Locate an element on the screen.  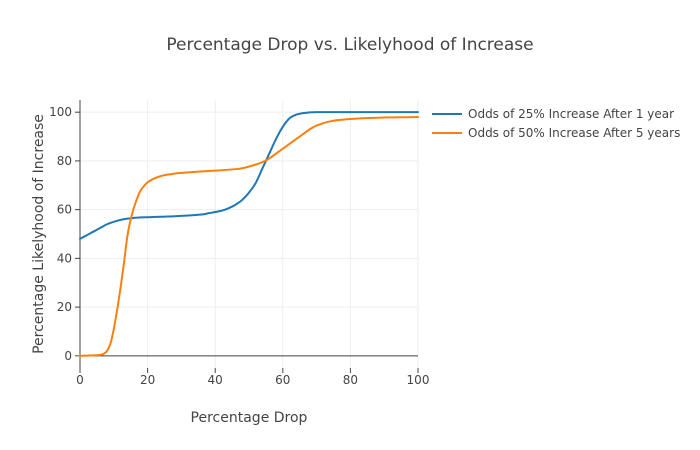
x-tick-label-5: 100 is located at coordinates (418, 380).